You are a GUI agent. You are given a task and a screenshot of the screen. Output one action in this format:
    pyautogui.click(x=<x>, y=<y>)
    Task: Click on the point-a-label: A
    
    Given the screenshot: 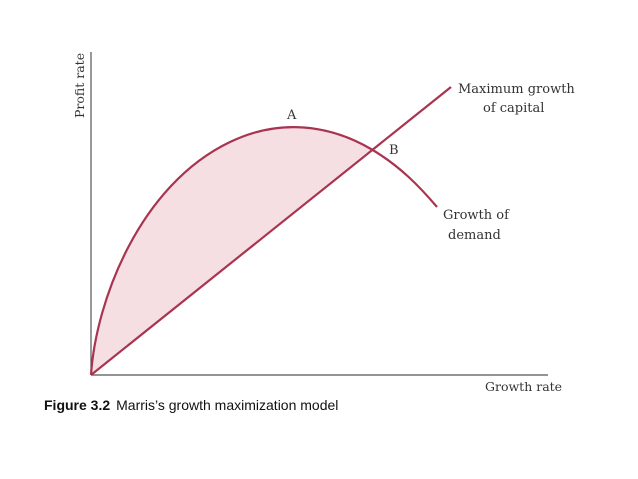 What is the action you would take?
    pyautogui.click(x=291, y=115)
    